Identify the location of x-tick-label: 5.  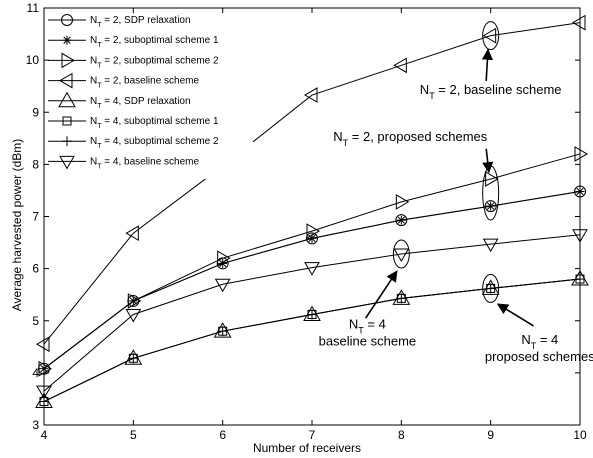
(133, 435).